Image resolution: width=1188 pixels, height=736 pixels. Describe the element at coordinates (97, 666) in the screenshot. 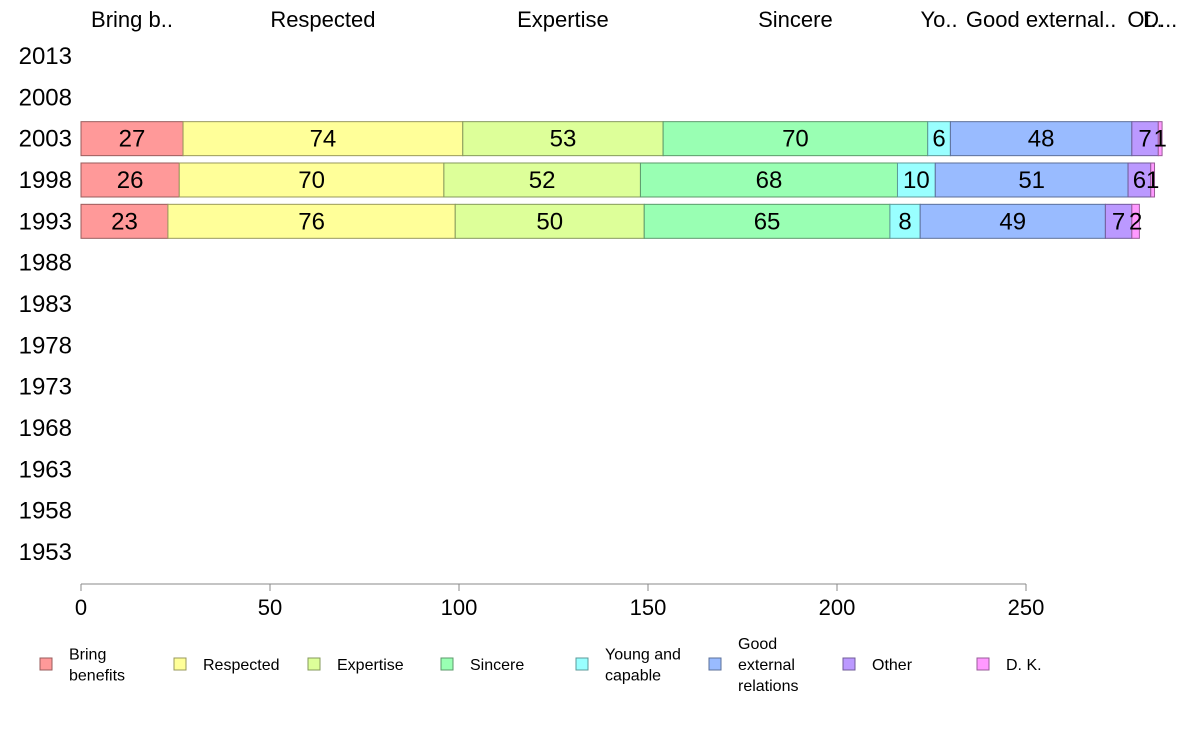

I see `legend-label: Bring benefits` at that location.